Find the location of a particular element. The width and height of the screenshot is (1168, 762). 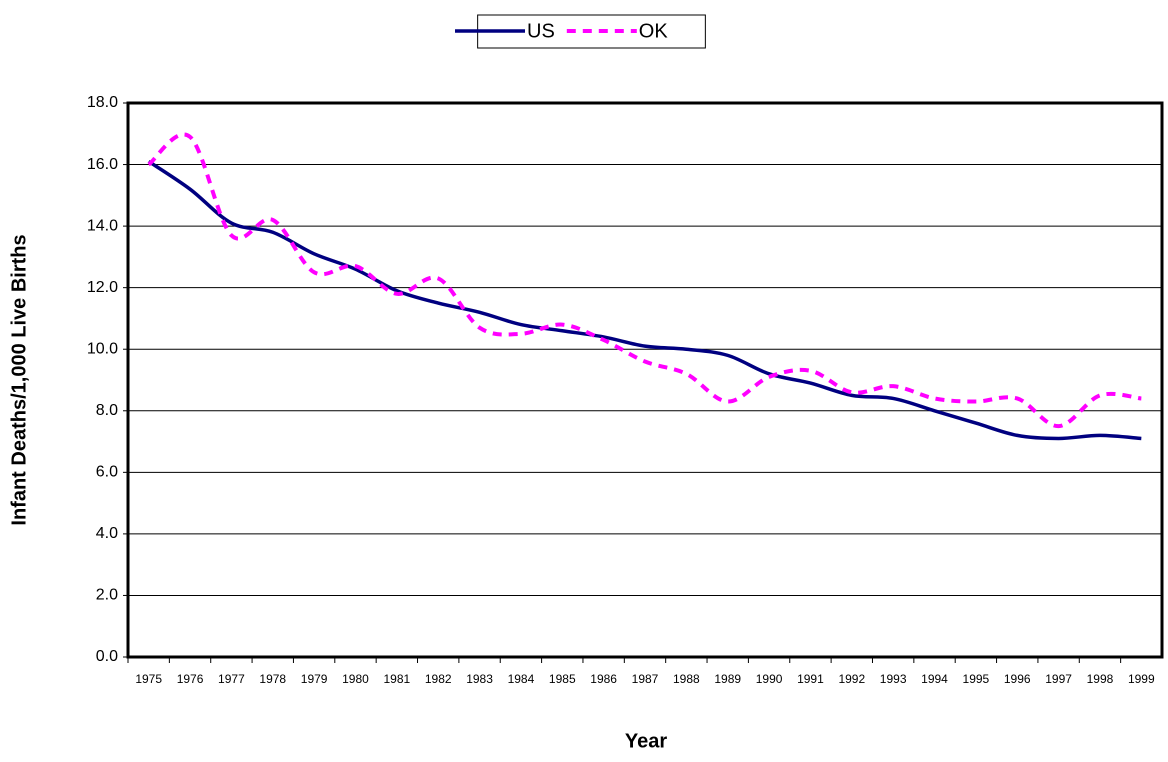

x-tick-label: 1975 is located at coordinates (148, 679).